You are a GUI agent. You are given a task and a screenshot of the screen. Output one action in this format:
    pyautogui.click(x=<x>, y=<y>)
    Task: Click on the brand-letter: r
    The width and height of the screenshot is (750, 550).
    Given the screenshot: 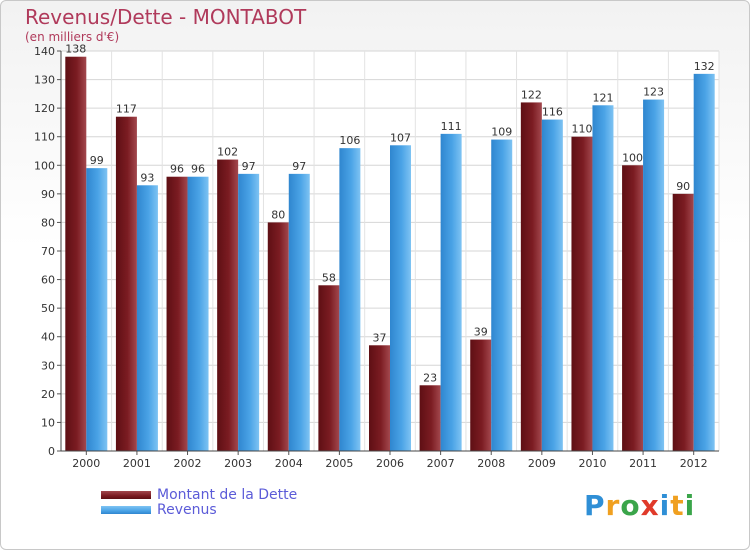 What is the action you would take?
    pyautogui.click(x=613, y=505)
    